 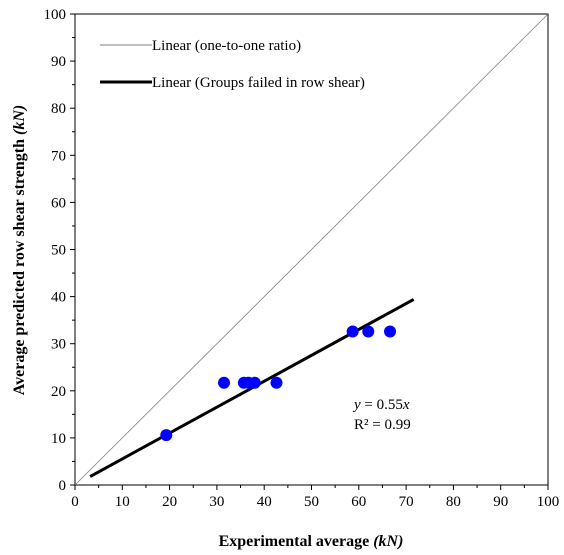 What do you see at coordinates (548, 502) in the screenshot?
I see `x-tick-label: 100` at bounding box center [548, 502].